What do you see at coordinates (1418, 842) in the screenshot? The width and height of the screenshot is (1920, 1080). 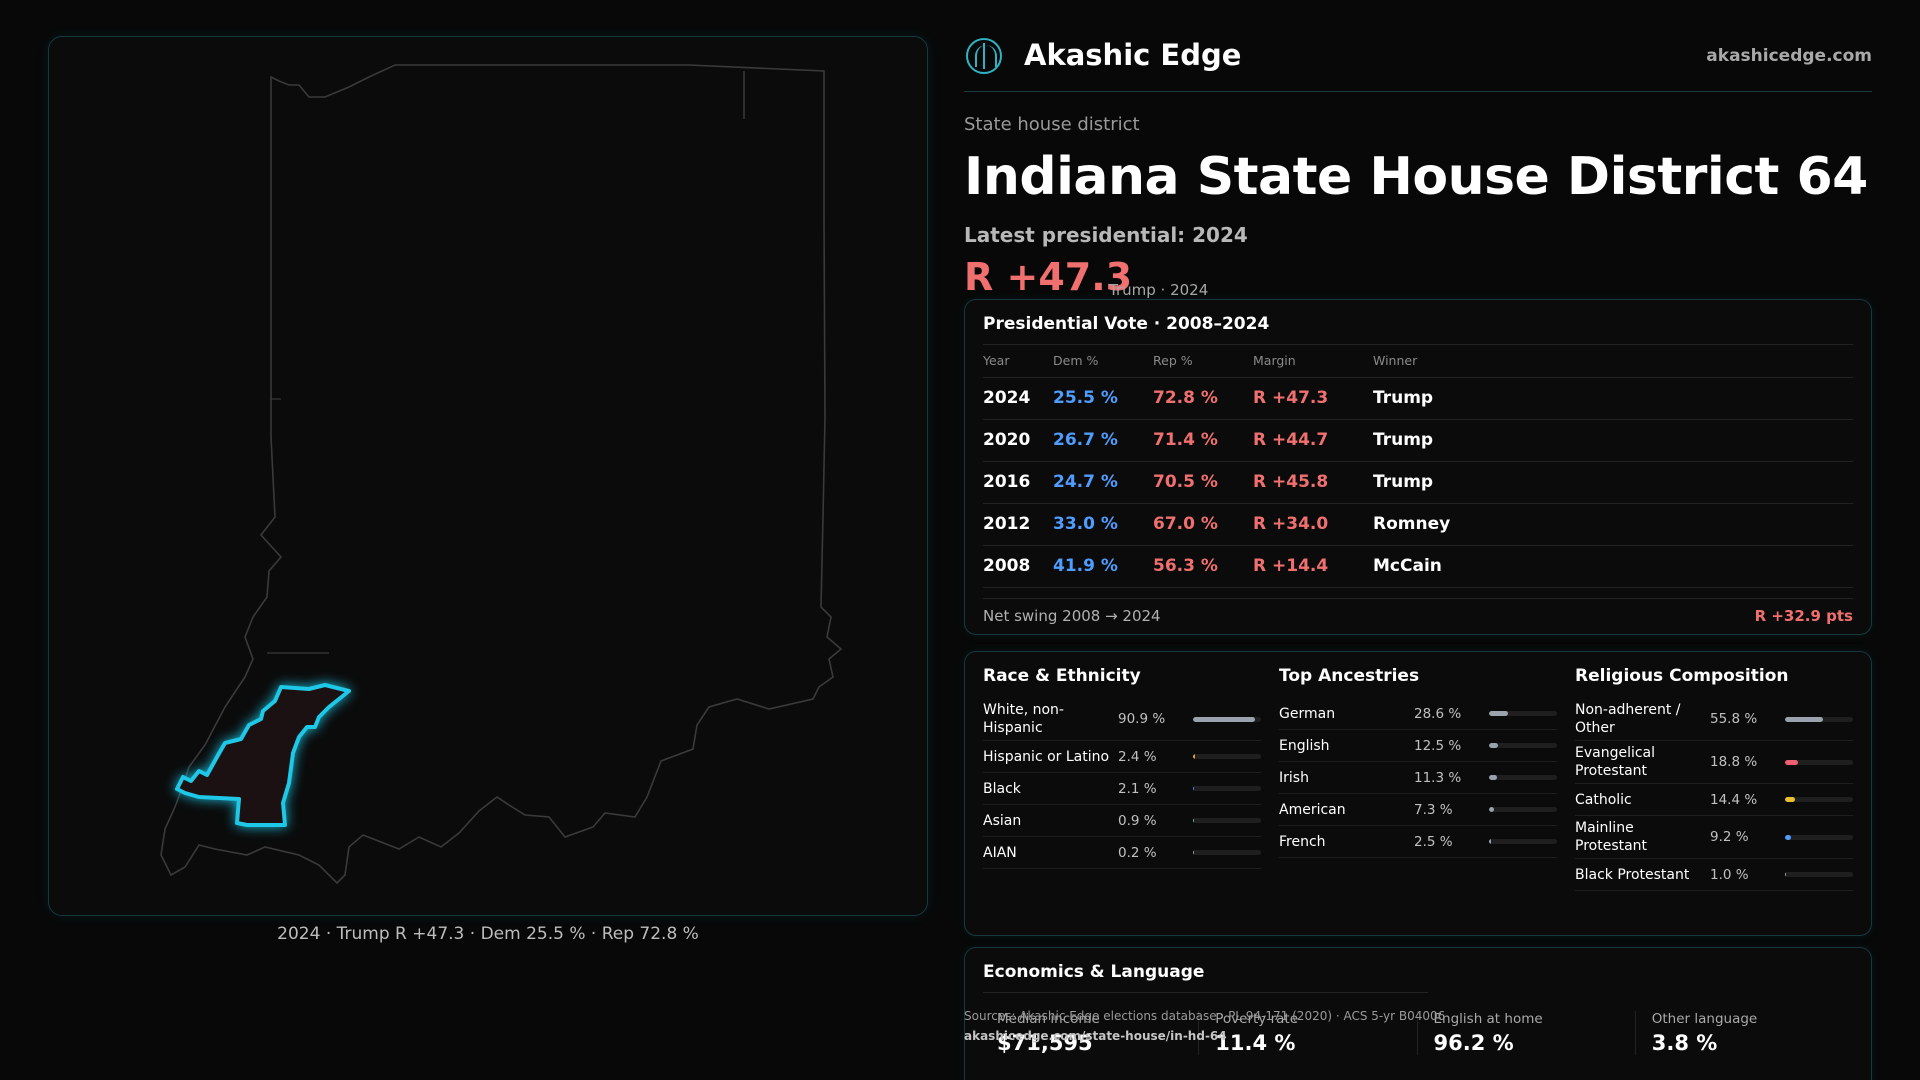 I see `ancestry-row: French 2.5 %` at bounding box center [1418, 842].